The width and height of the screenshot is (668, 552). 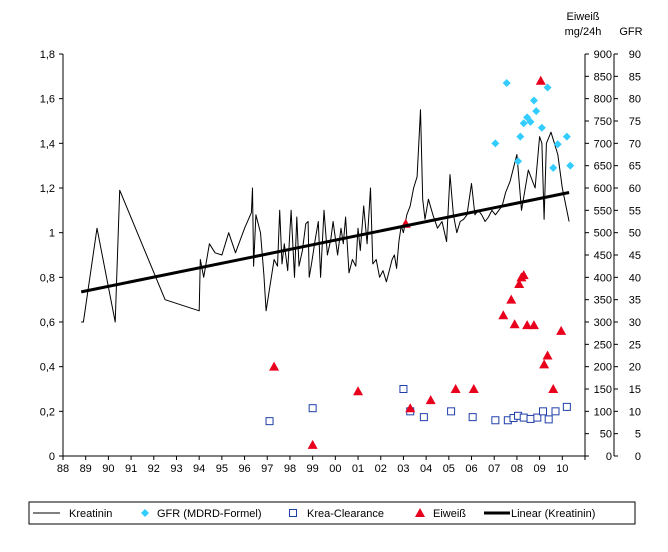 What do you see at coordinates (635, 368) in the screenshot?
I see `gfr-y-tick-label: 20` at bounding box center [635, 368].